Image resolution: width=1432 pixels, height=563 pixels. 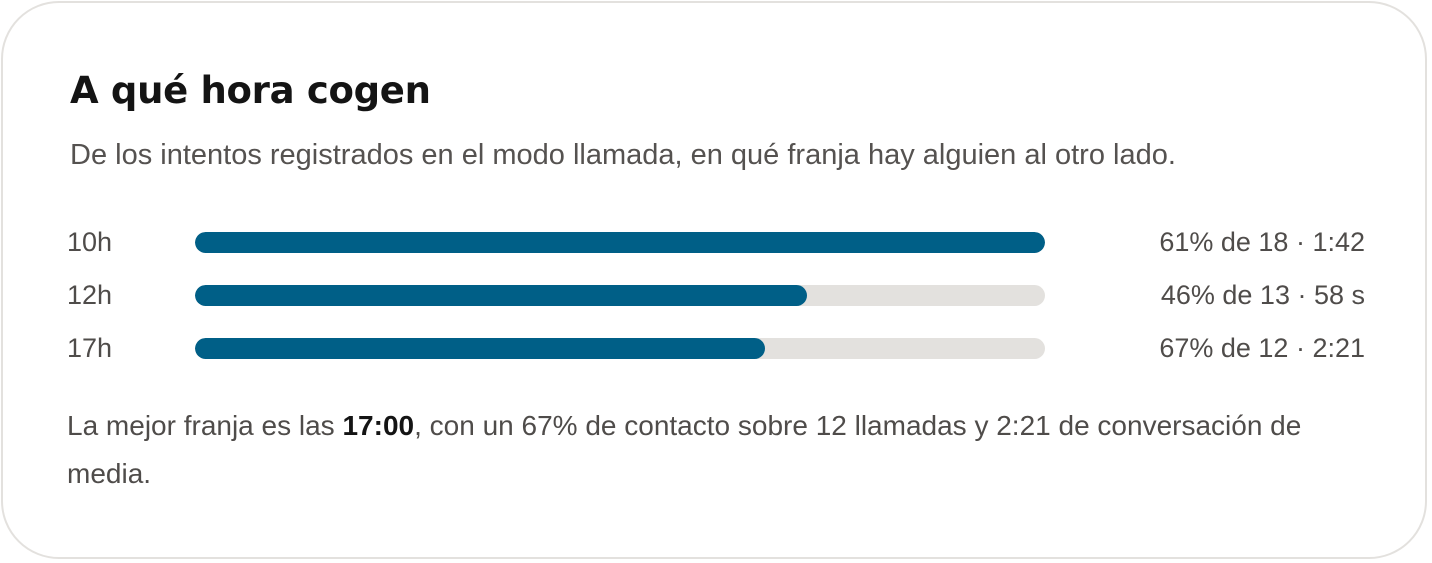 What do you see at coordinates (90, 242) in the screenshot?
I see `hour-label: 10h` at bounding box center [90, 242].